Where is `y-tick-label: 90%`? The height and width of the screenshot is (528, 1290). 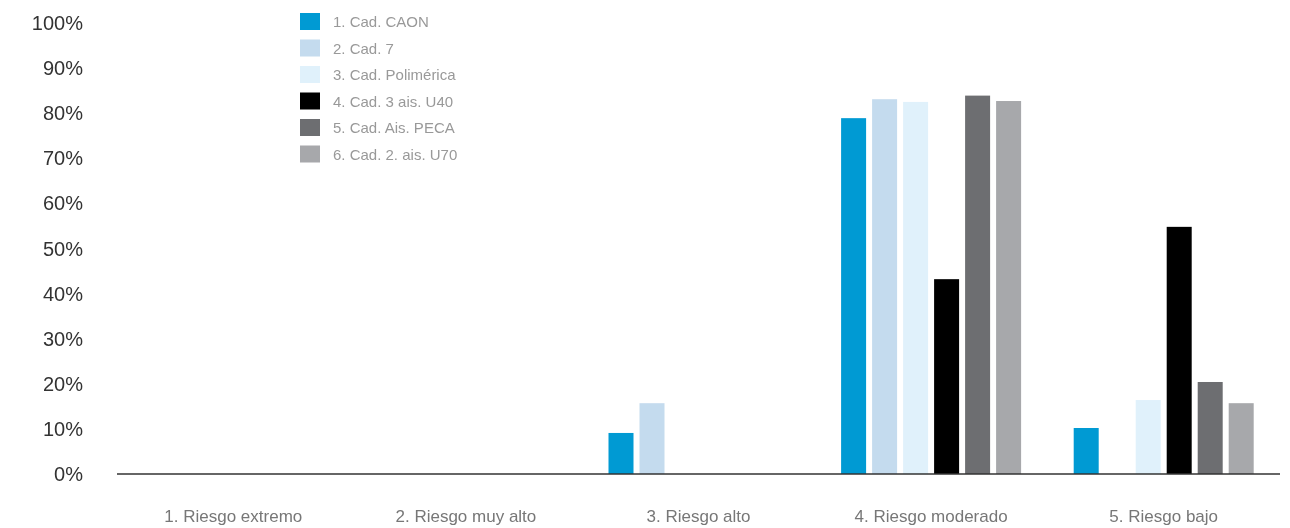 y-tick-label: 90% is located at coordinates (63, 68).